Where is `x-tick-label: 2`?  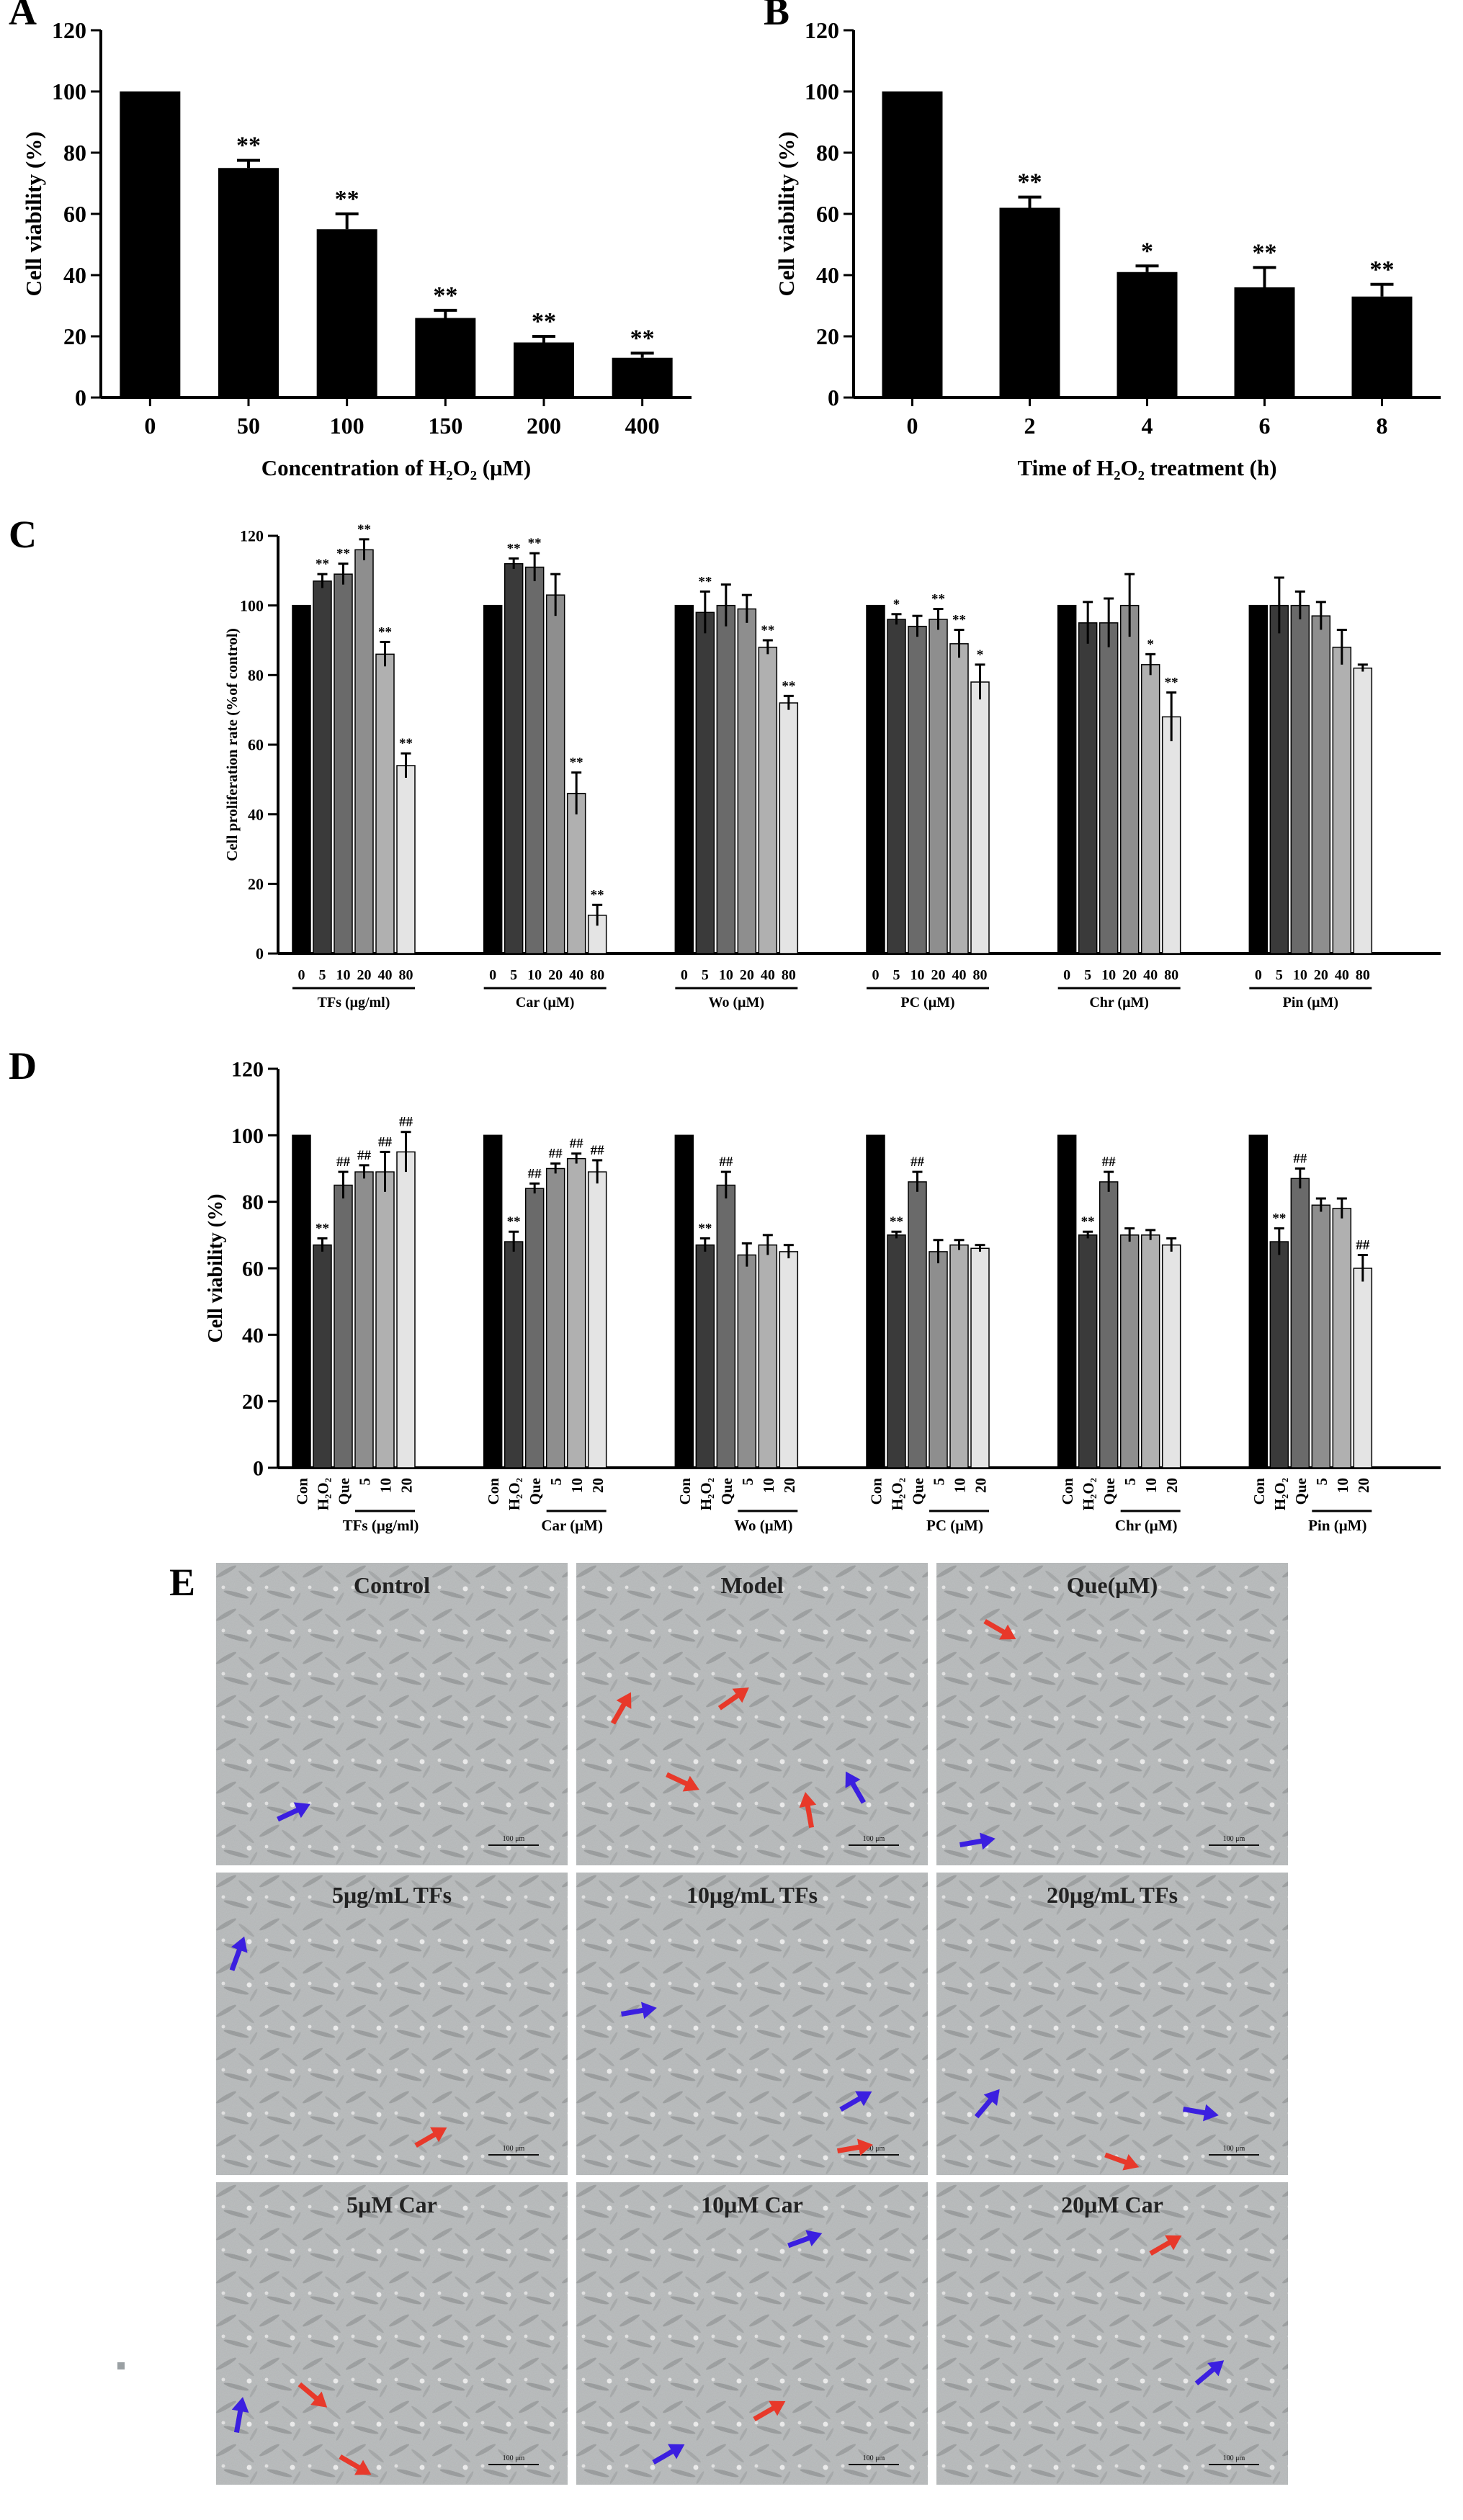 x-tick-label: 2 is located at coordinates (1030, 426).